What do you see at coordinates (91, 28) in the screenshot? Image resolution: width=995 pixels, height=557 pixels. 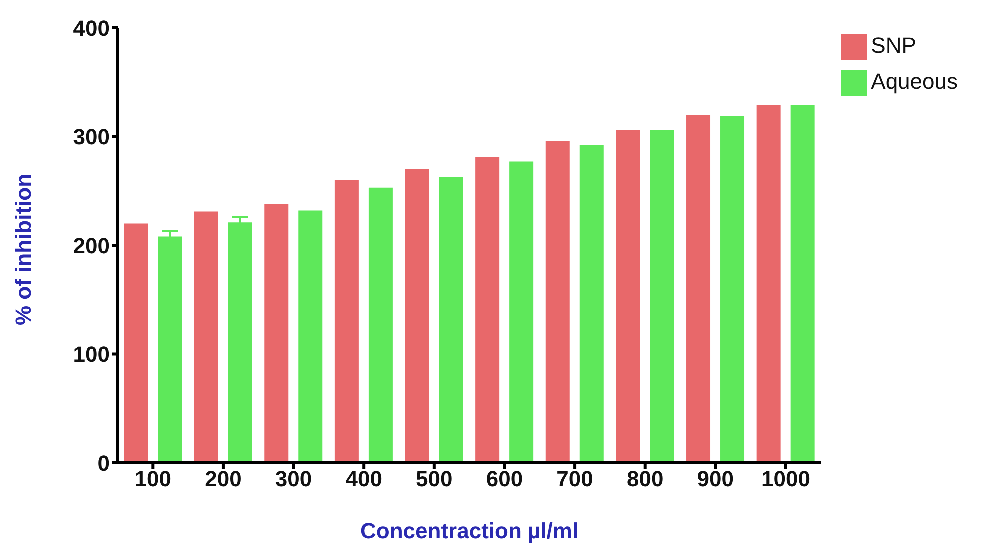 I see `y-tick-label: 400` at bounding box center [91, 28].